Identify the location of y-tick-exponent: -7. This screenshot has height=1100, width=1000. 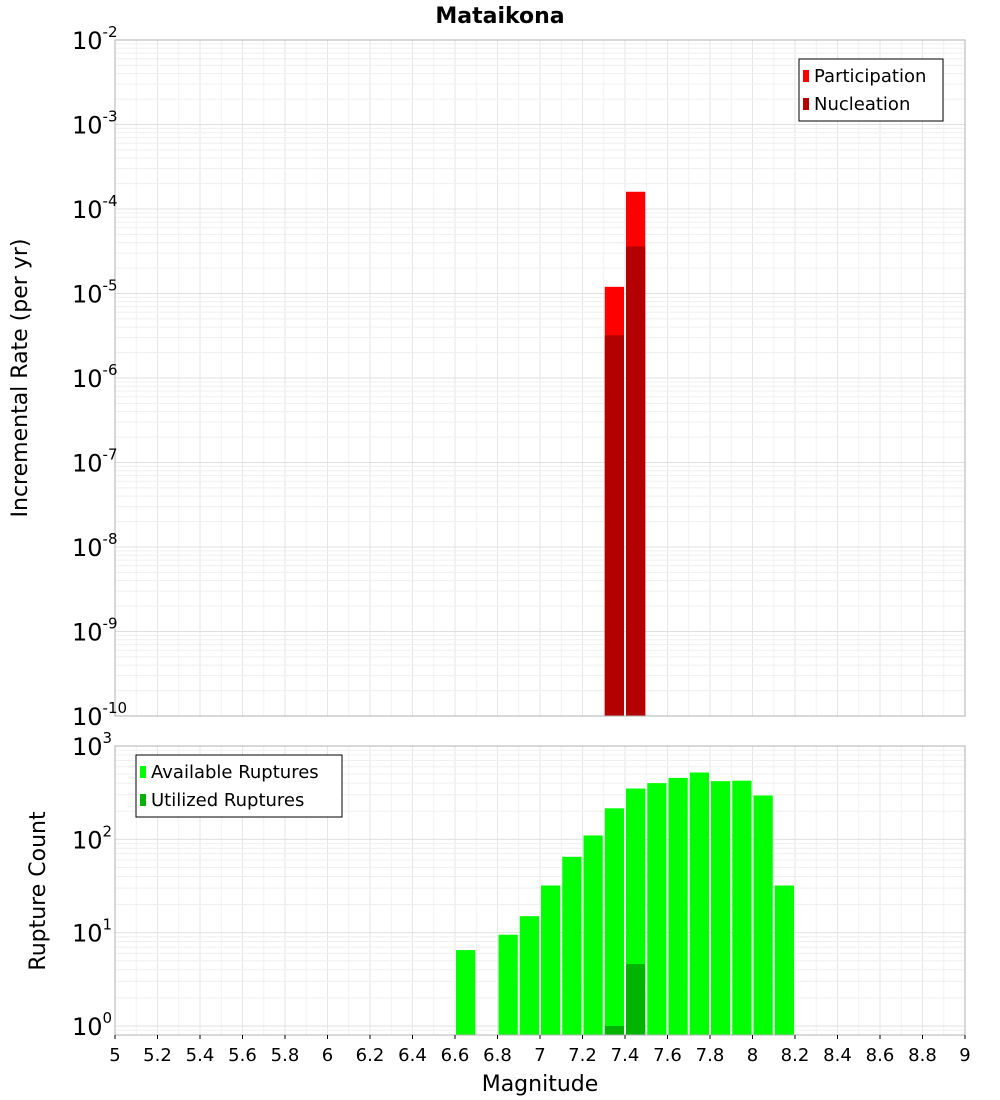
(110, 455).